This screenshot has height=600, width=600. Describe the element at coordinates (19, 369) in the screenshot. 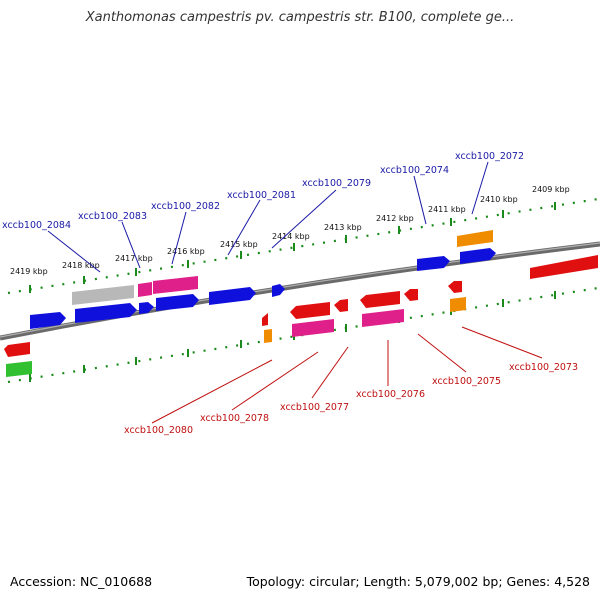

I see `gene-arrow-green` at that location.